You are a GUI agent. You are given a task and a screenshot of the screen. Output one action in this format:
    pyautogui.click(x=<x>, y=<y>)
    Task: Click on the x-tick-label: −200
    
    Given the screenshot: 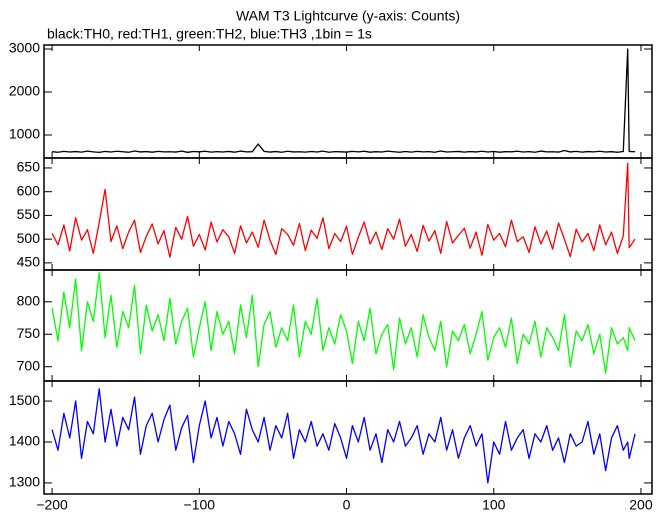 What is the action you would take?
    pyautogui.click(x=52, y=505)
    